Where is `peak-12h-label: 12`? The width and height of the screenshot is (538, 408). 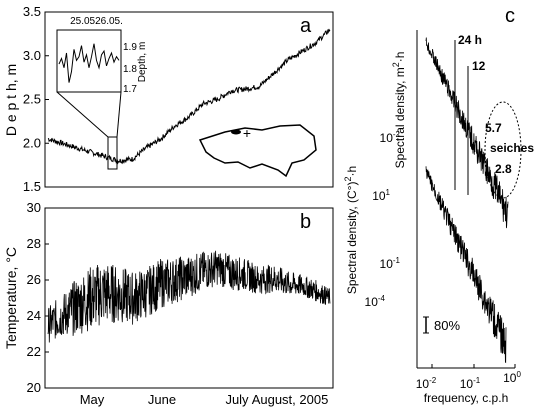
peak-12h-label: 12 is located at coordinates (479, 66).